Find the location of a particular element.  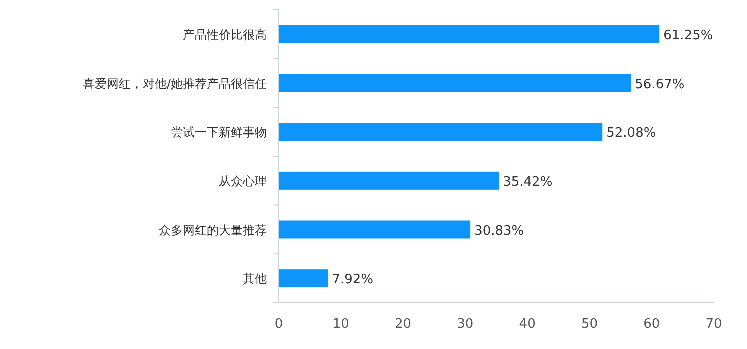

y-tick-label: 从众心理 is located at coordinates (243, 181).